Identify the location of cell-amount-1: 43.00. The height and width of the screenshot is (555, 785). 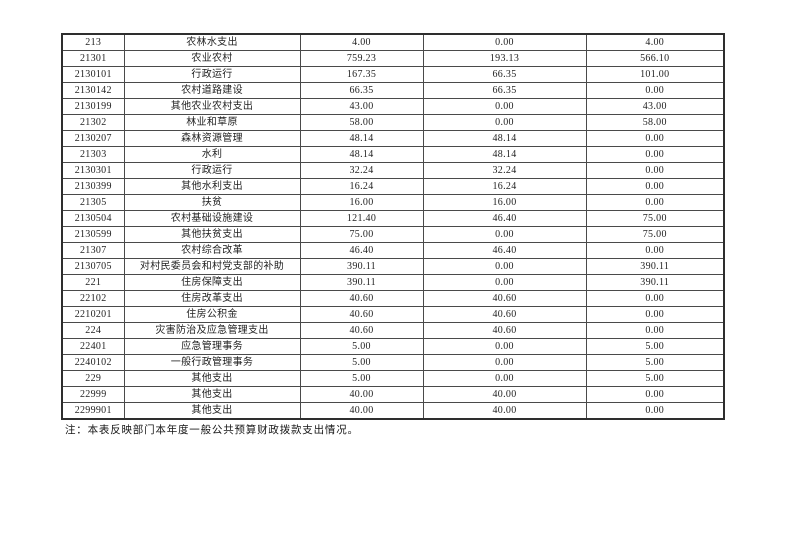
(361, 106).